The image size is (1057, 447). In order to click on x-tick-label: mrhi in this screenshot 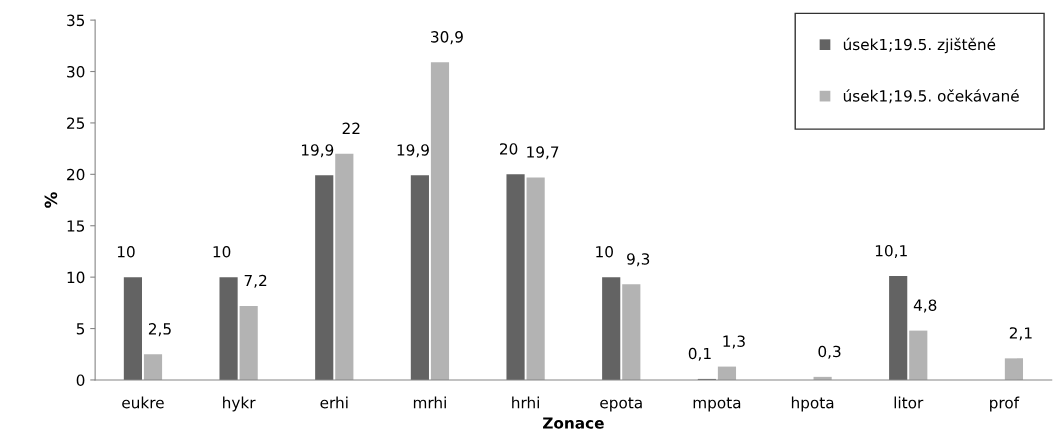, I will do `click(429, 402)`.